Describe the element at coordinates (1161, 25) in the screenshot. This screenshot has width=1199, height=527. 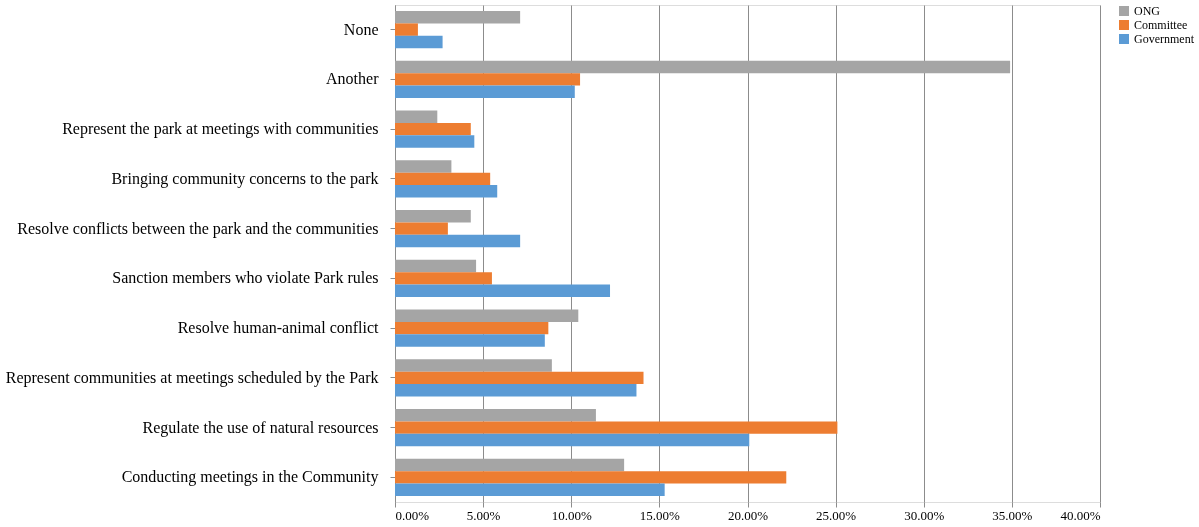
I see `legend-label: Committee` at that location.